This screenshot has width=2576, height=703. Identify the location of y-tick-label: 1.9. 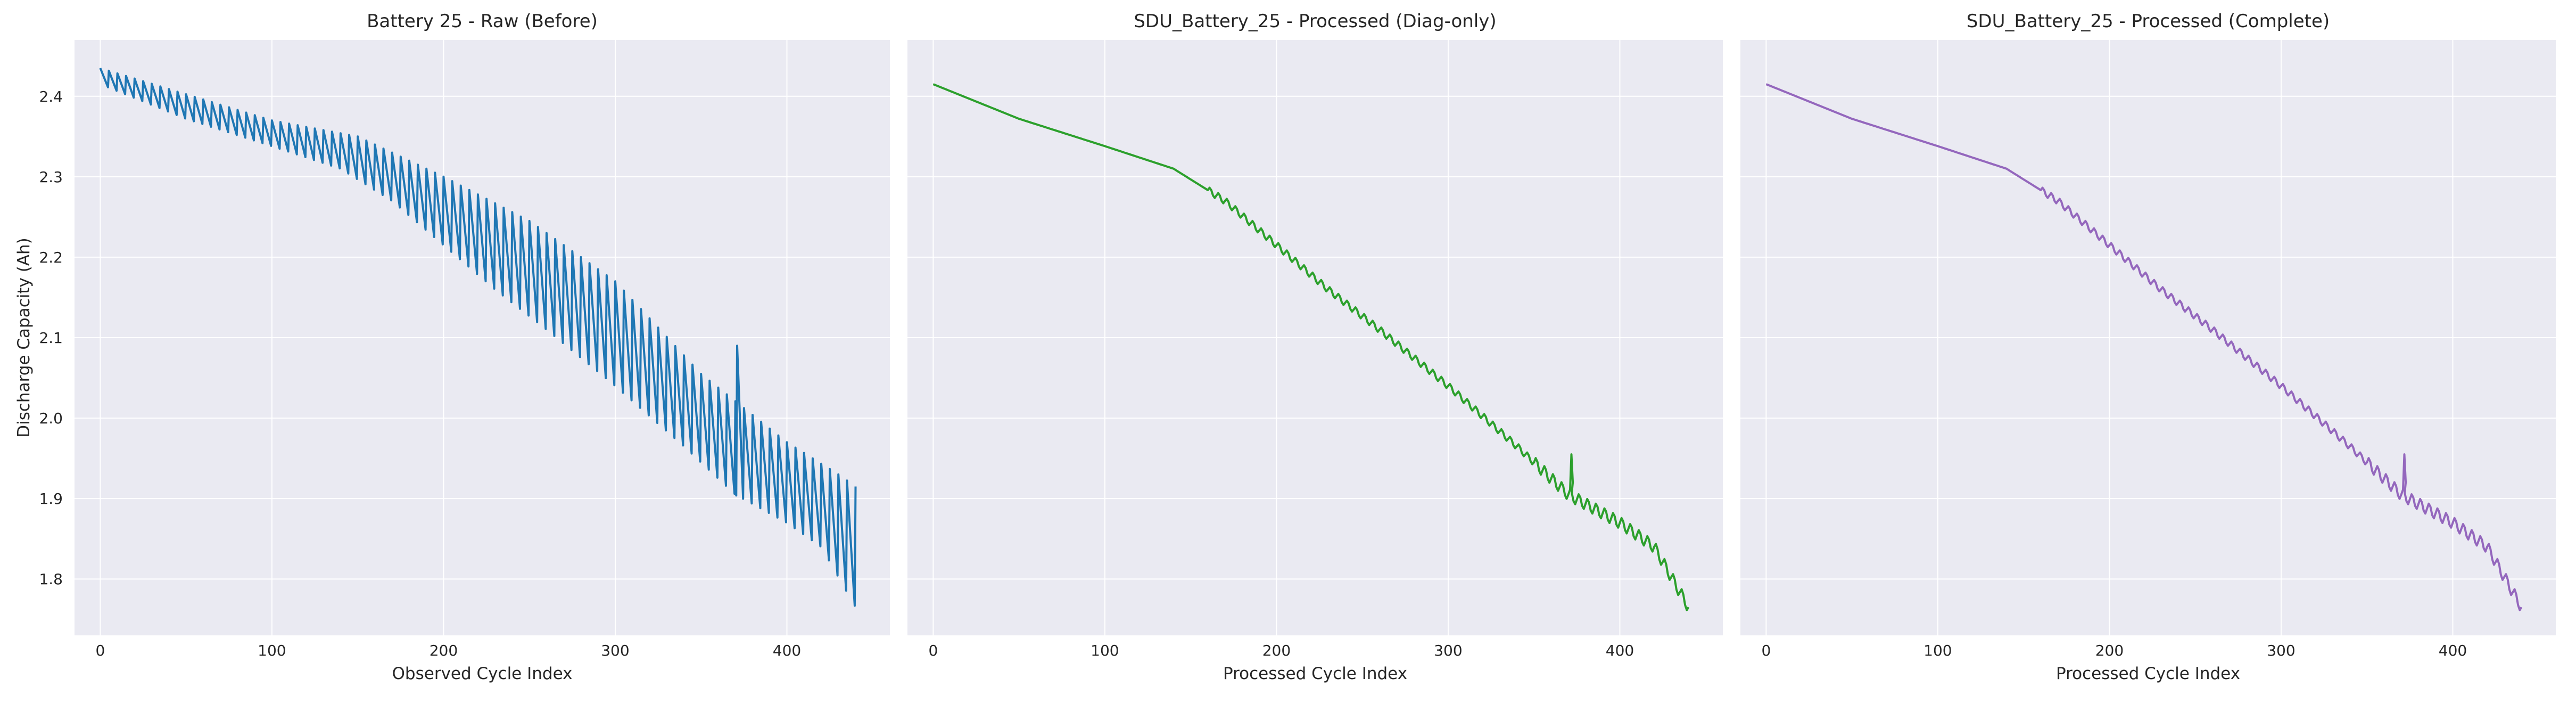
(51, 499).